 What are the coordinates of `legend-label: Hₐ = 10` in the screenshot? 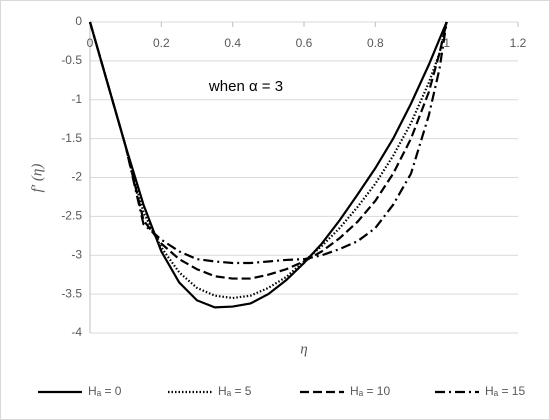 It's located at (370, 391).